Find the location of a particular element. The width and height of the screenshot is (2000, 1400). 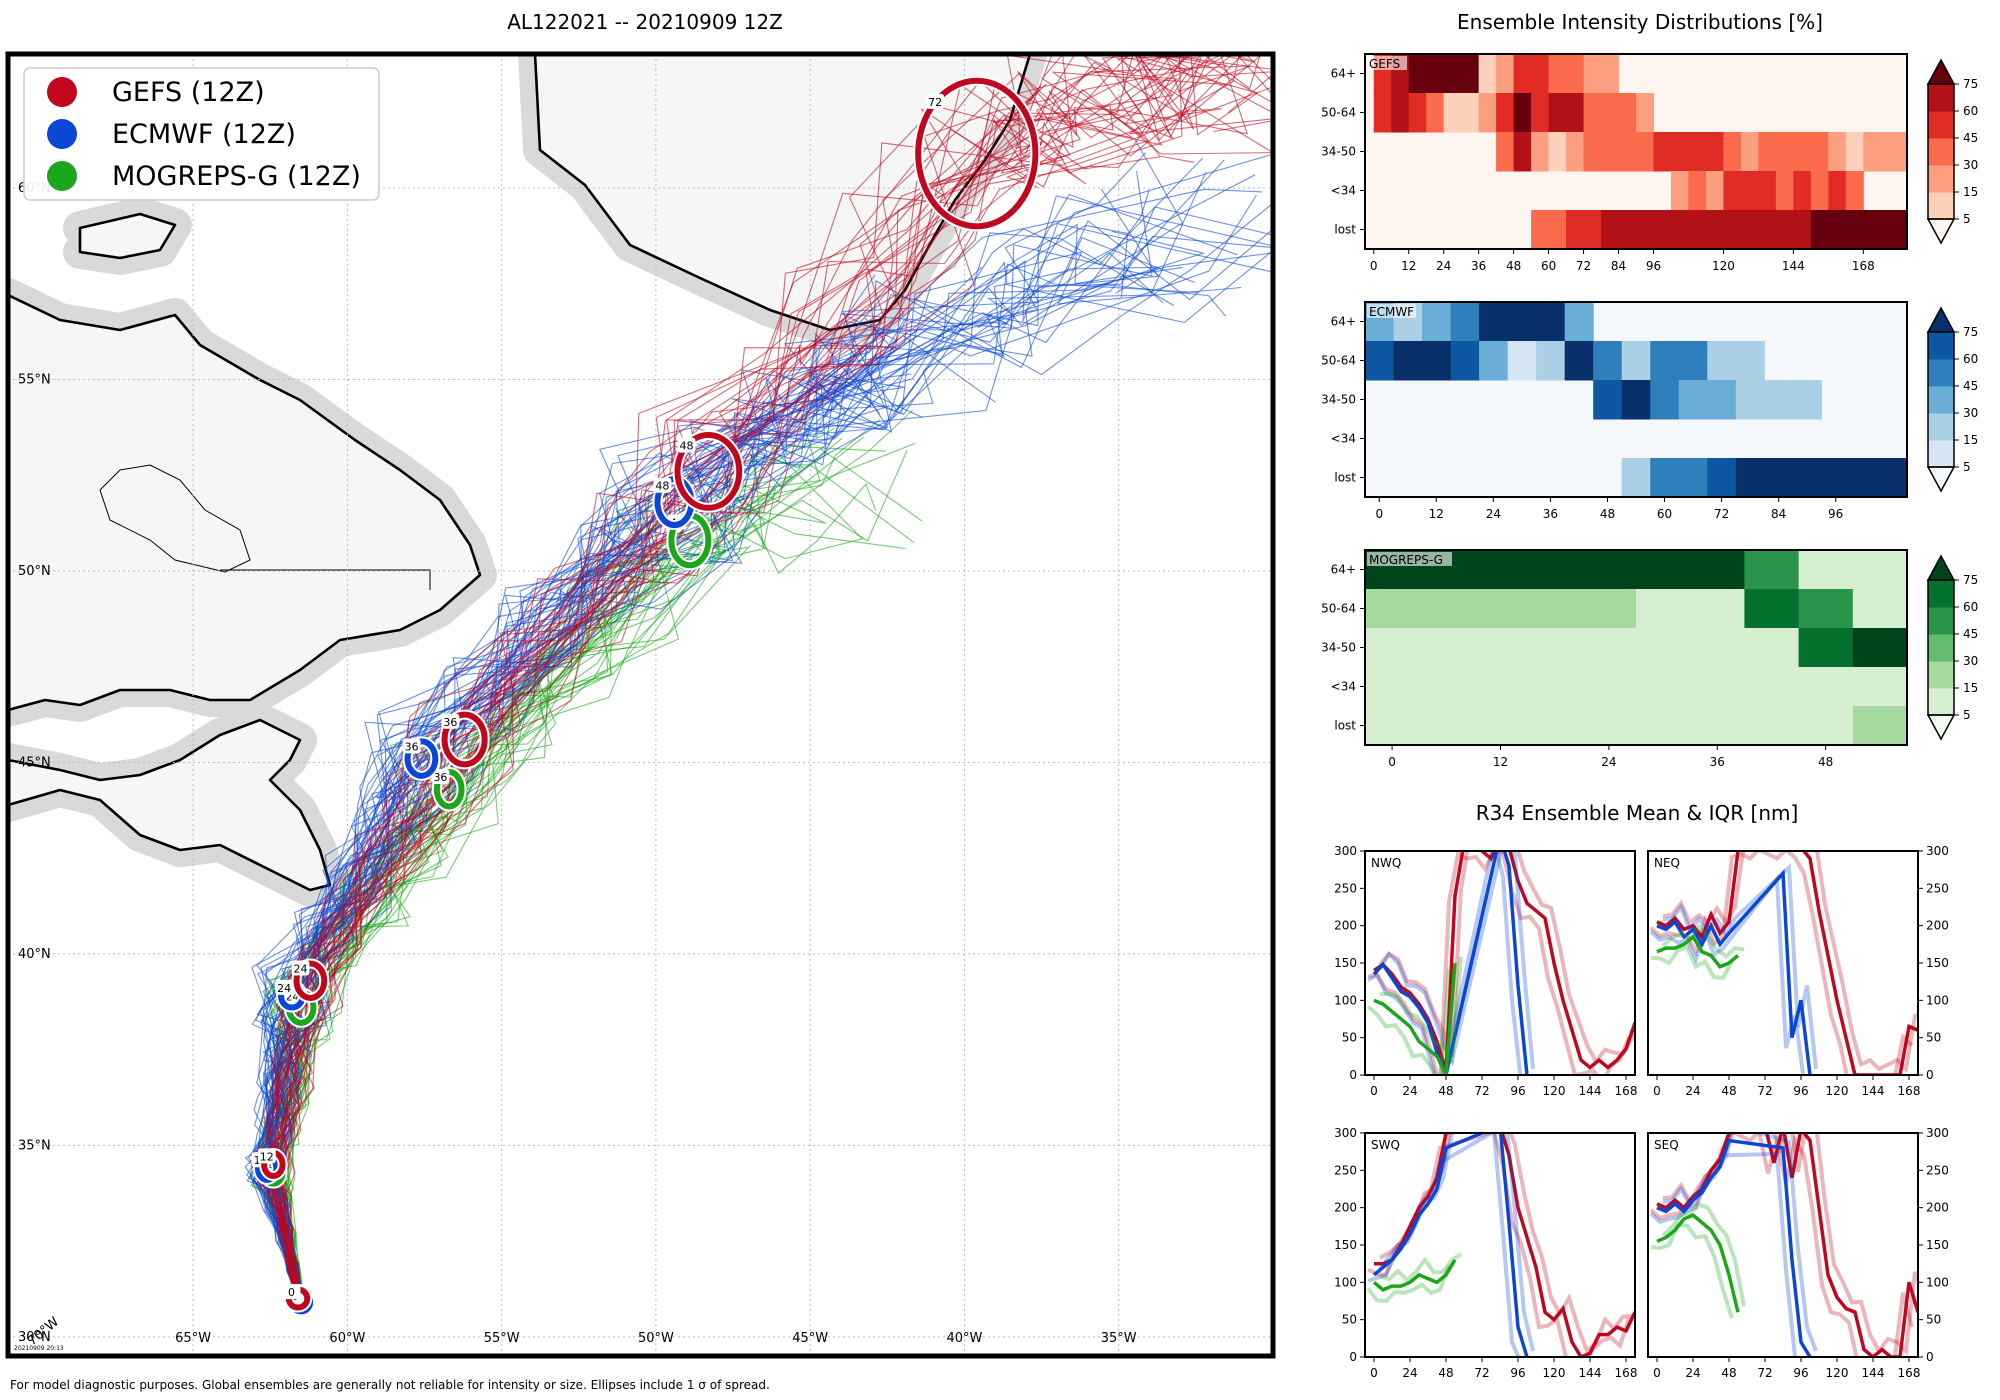

legend-mogreps-label: MOGREPS-G (12Z) is located at coordinates (236, 176).